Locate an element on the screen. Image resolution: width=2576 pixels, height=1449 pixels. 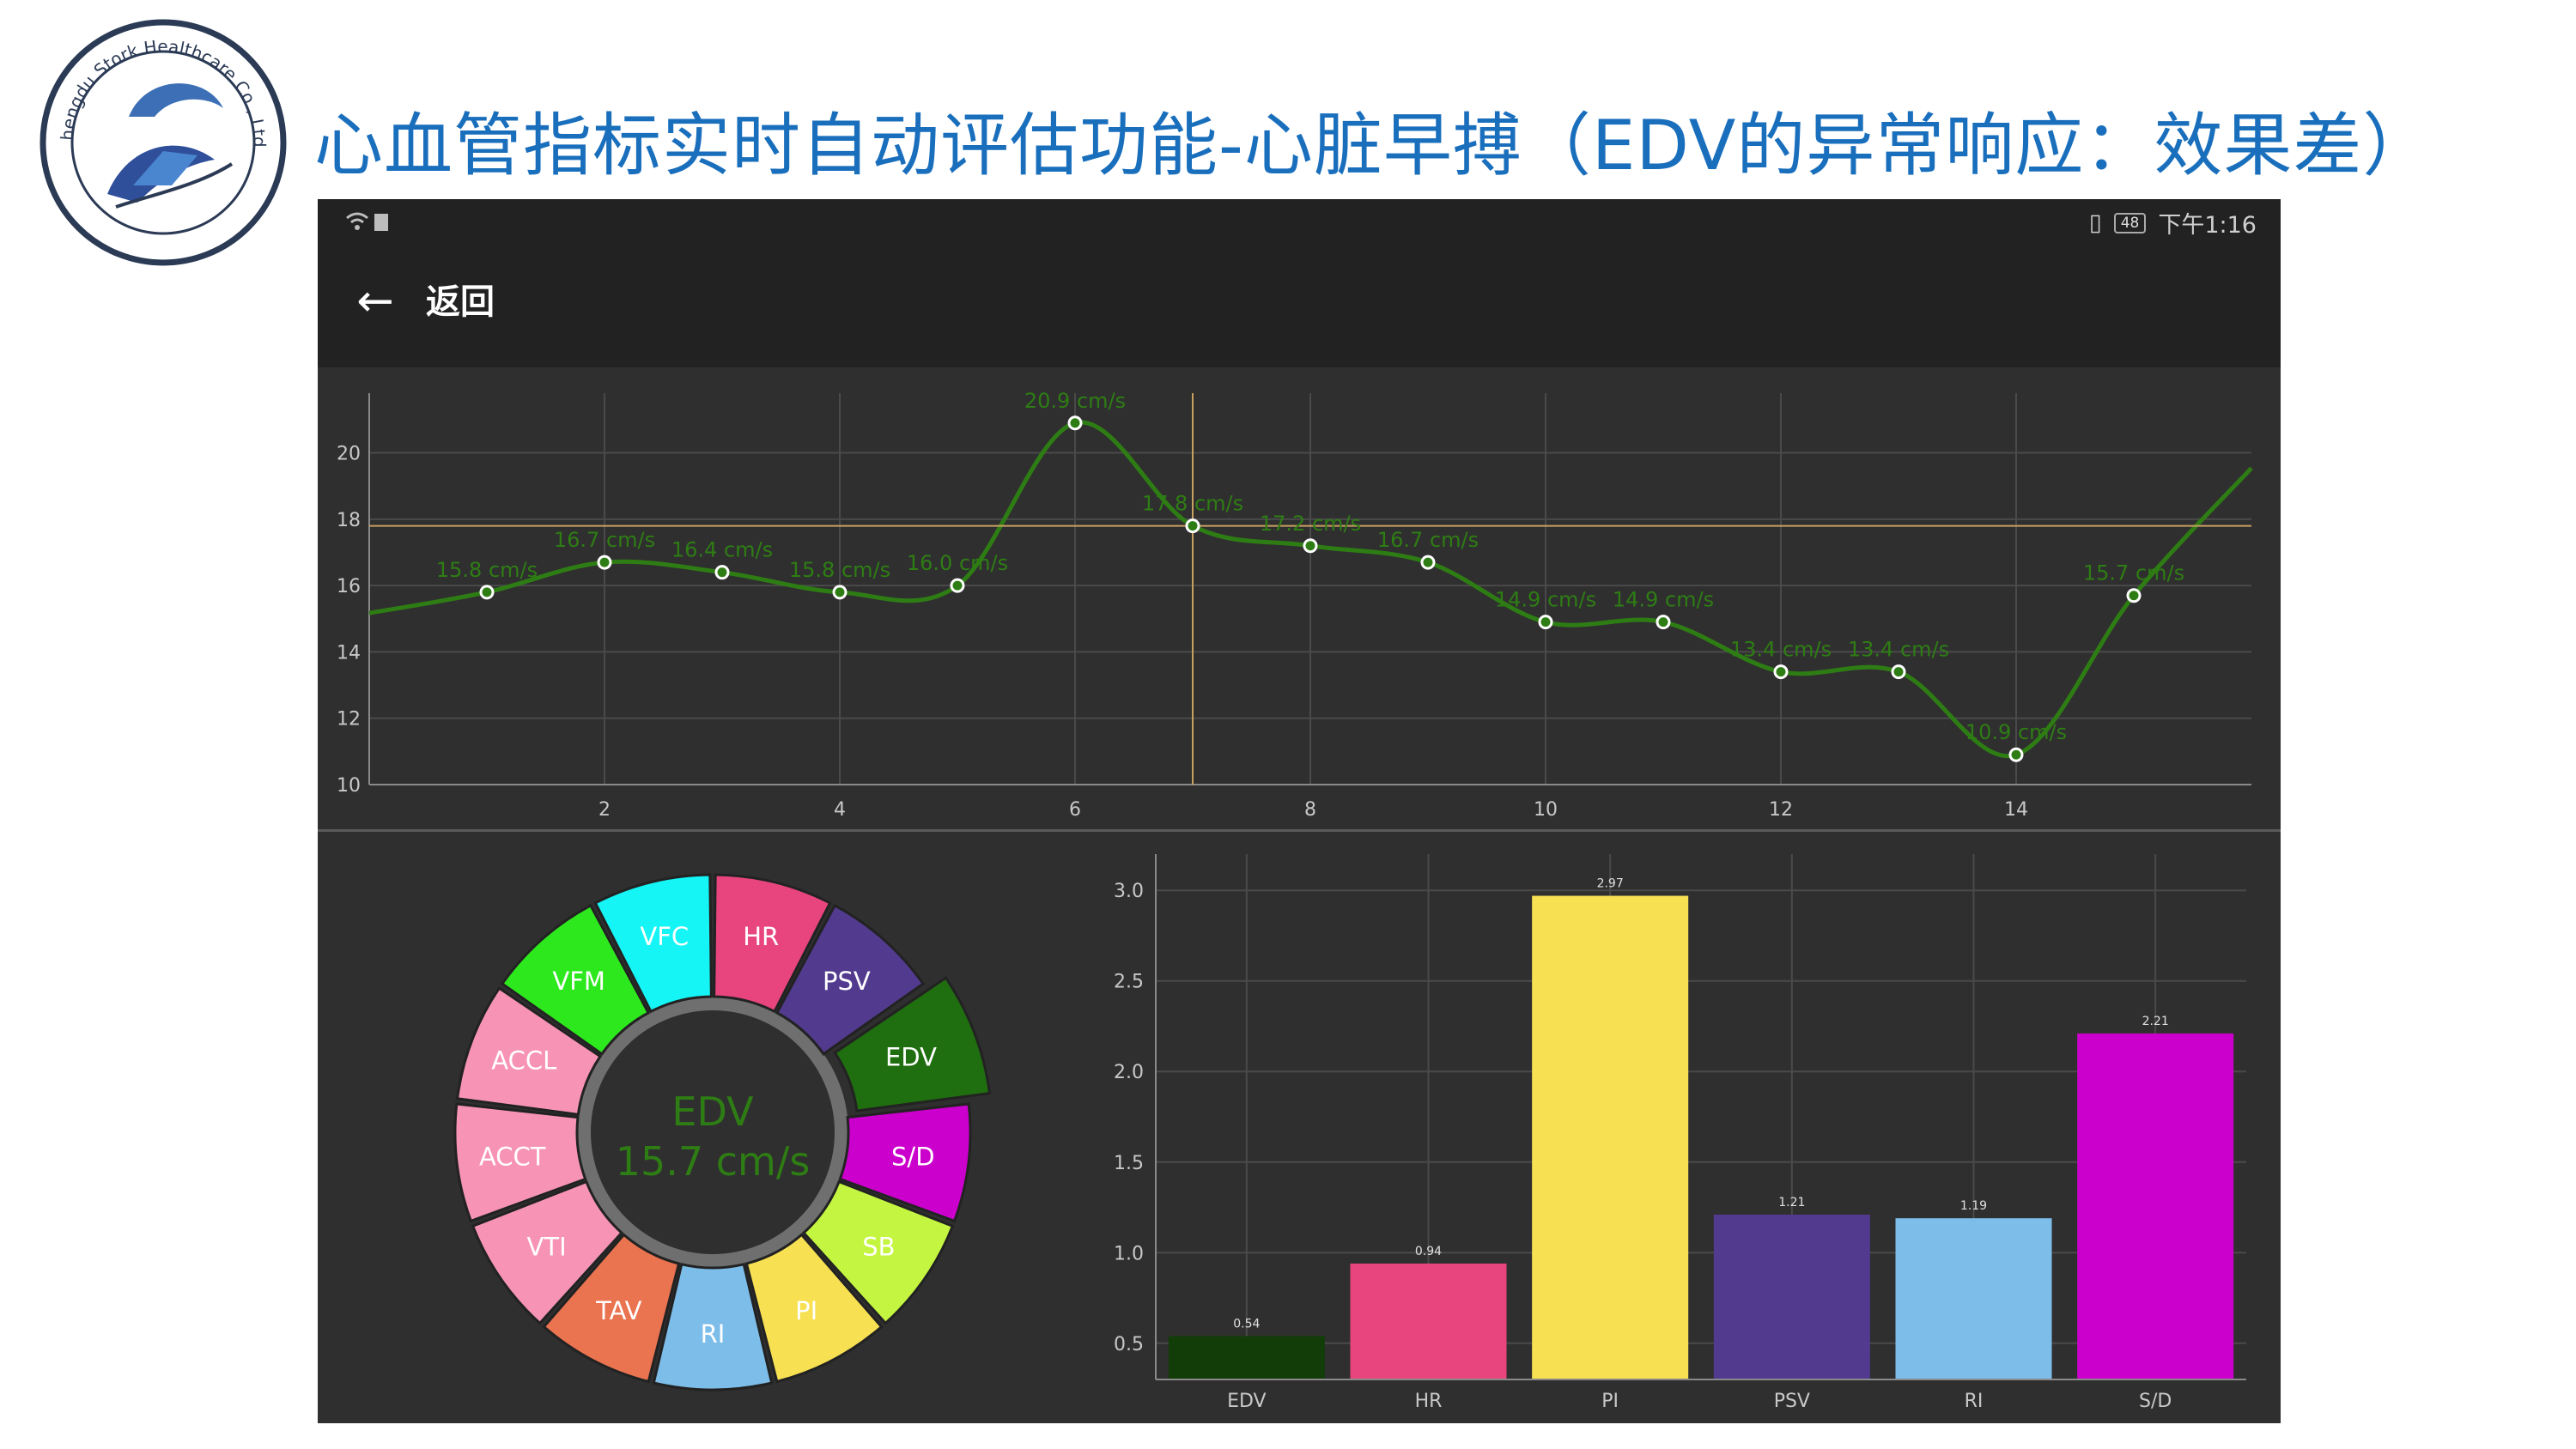
bar-pi is located at coordinates (1610, 1137).